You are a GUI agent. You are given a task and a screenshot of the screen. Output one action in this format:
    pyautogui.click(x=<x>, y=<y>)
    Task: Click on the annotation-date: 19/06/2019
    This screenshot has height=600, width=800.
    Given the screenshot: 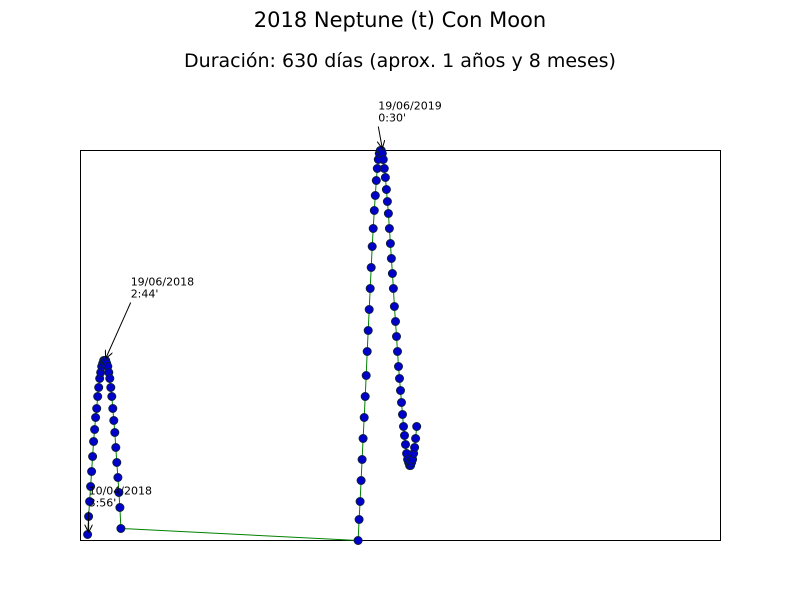 What is the action you would take?
    pyautogui.click(x=409, y=106)
    